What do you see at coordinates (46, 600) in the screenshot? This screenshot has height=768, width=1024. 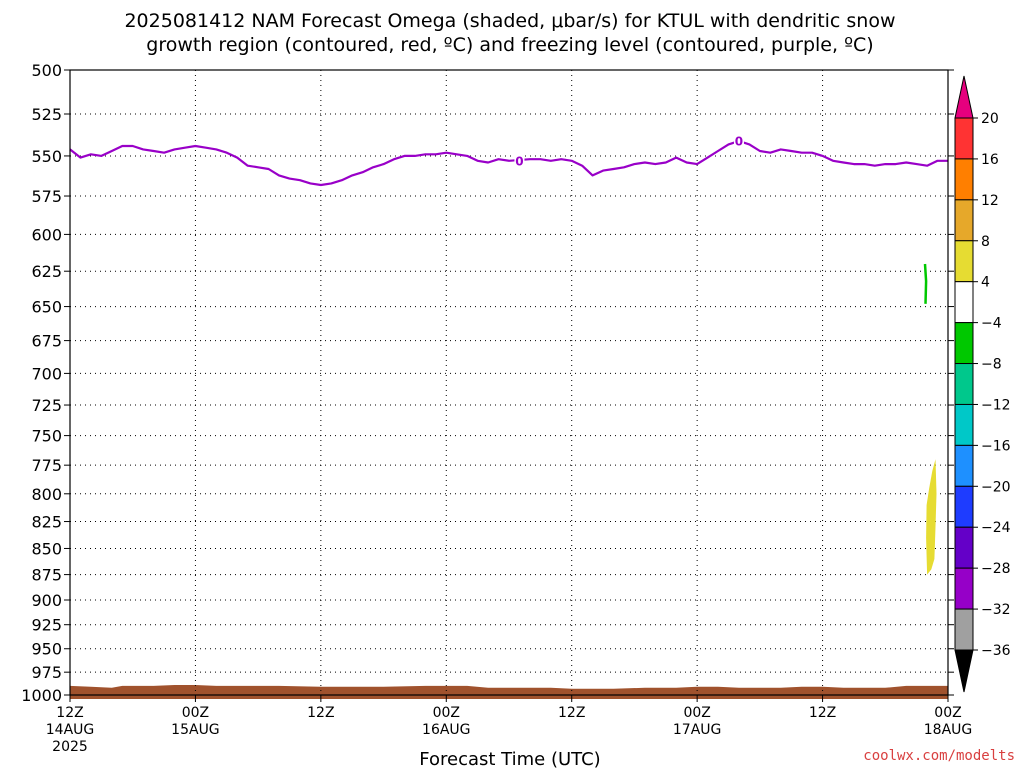 I see `y-tick-label: 900` at bounding box center [46, 600].